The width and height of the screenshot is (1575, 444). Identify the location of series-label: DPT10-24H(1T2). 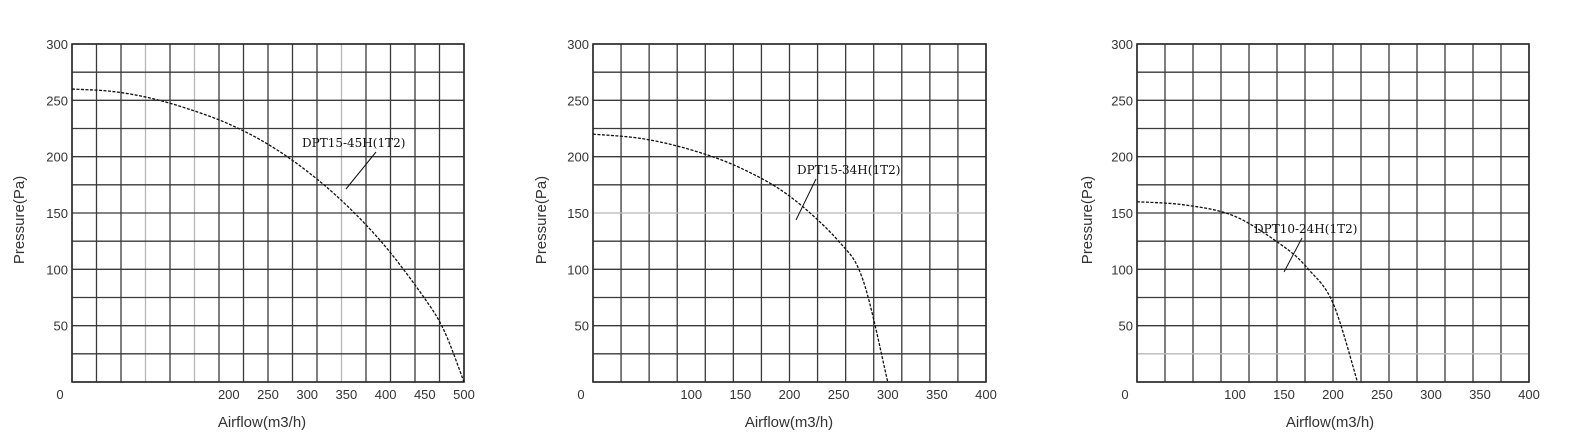
(1305, 229).